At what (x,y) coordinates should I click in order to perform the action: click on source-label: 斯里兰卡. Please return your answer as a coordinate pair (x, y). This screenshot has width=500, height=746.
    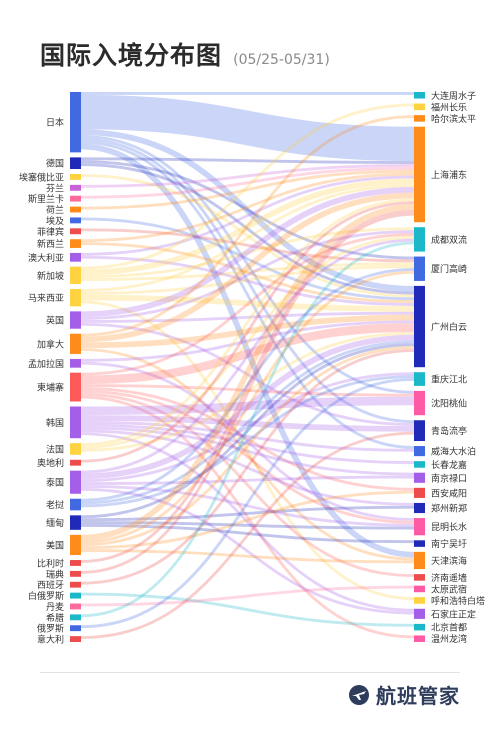
    Looking at the image, I should click on (46, 199).